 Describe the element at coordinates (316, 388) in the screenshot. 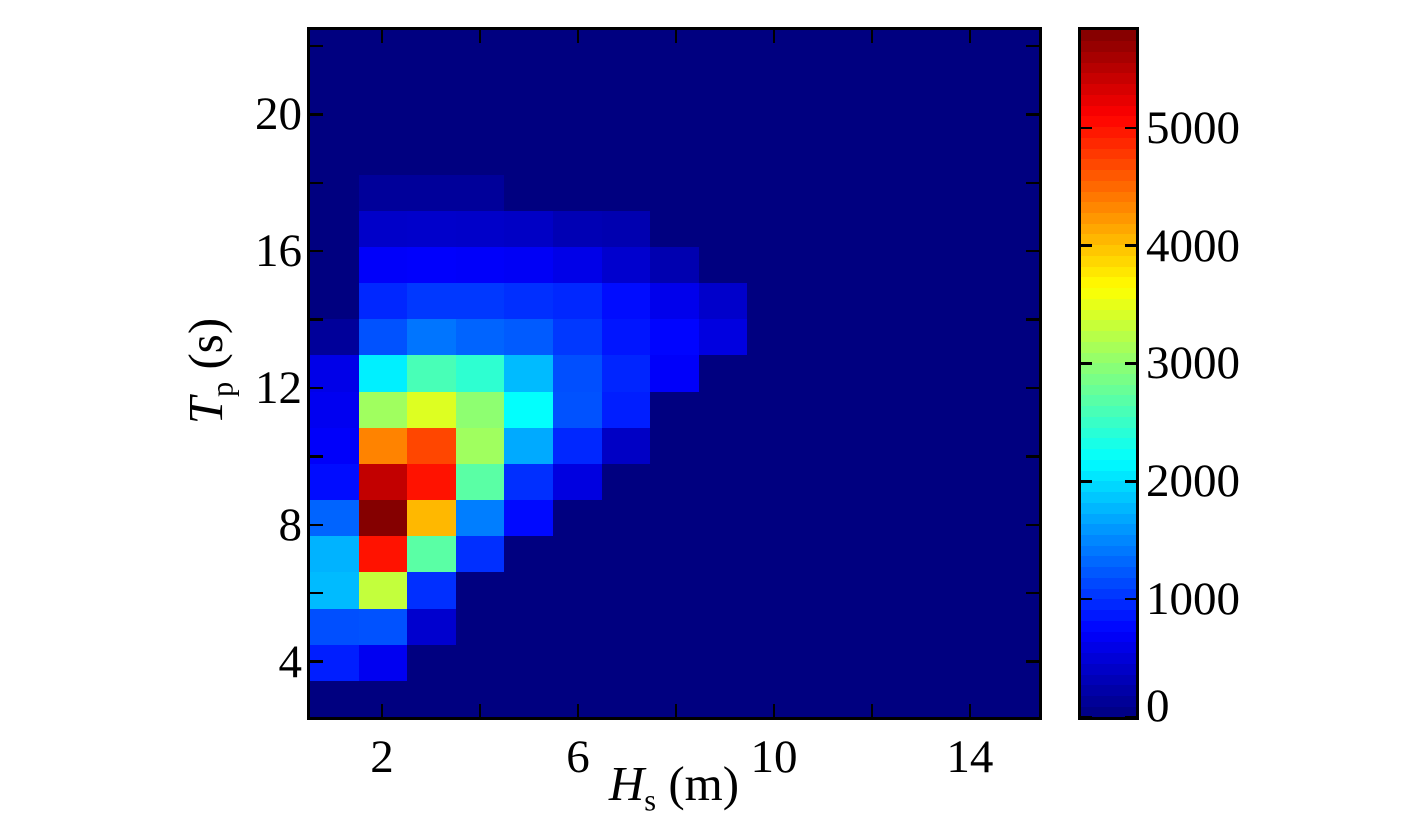

I see `y-tick` at that location.